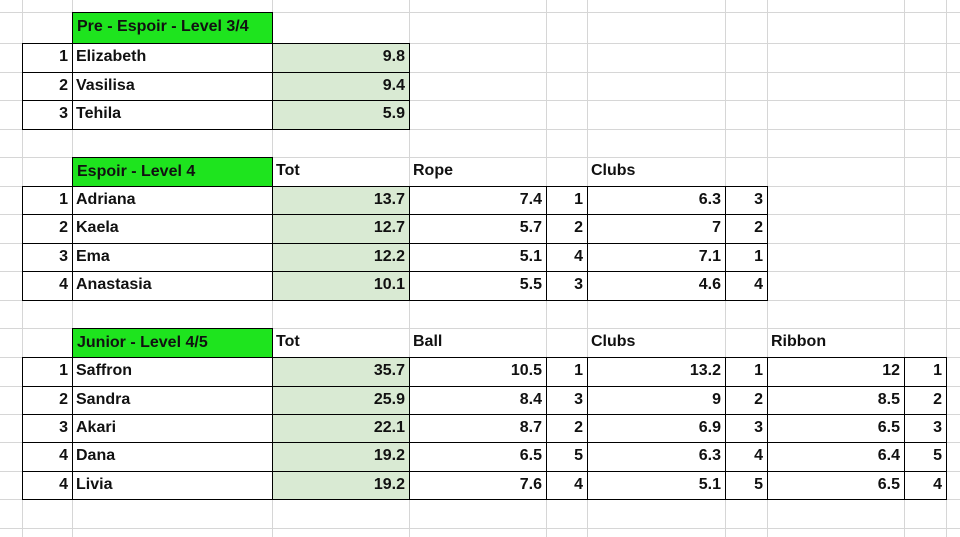  Describe the element at coordinates (172, 343) in the screenshot. I see `section-title: Junior - Level 4/5` at that location.